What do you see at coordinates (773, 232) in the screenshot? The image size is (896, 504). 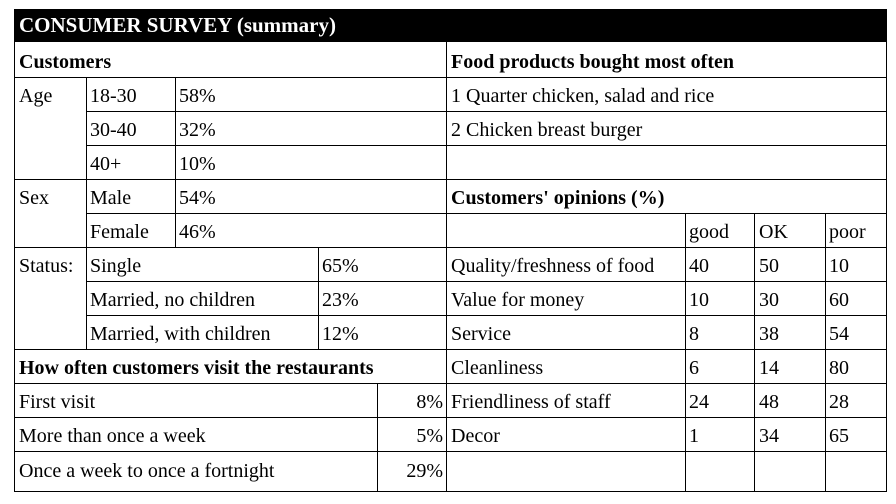 I see `opinion-column-ok: OK` at bounding box center [773, 232].